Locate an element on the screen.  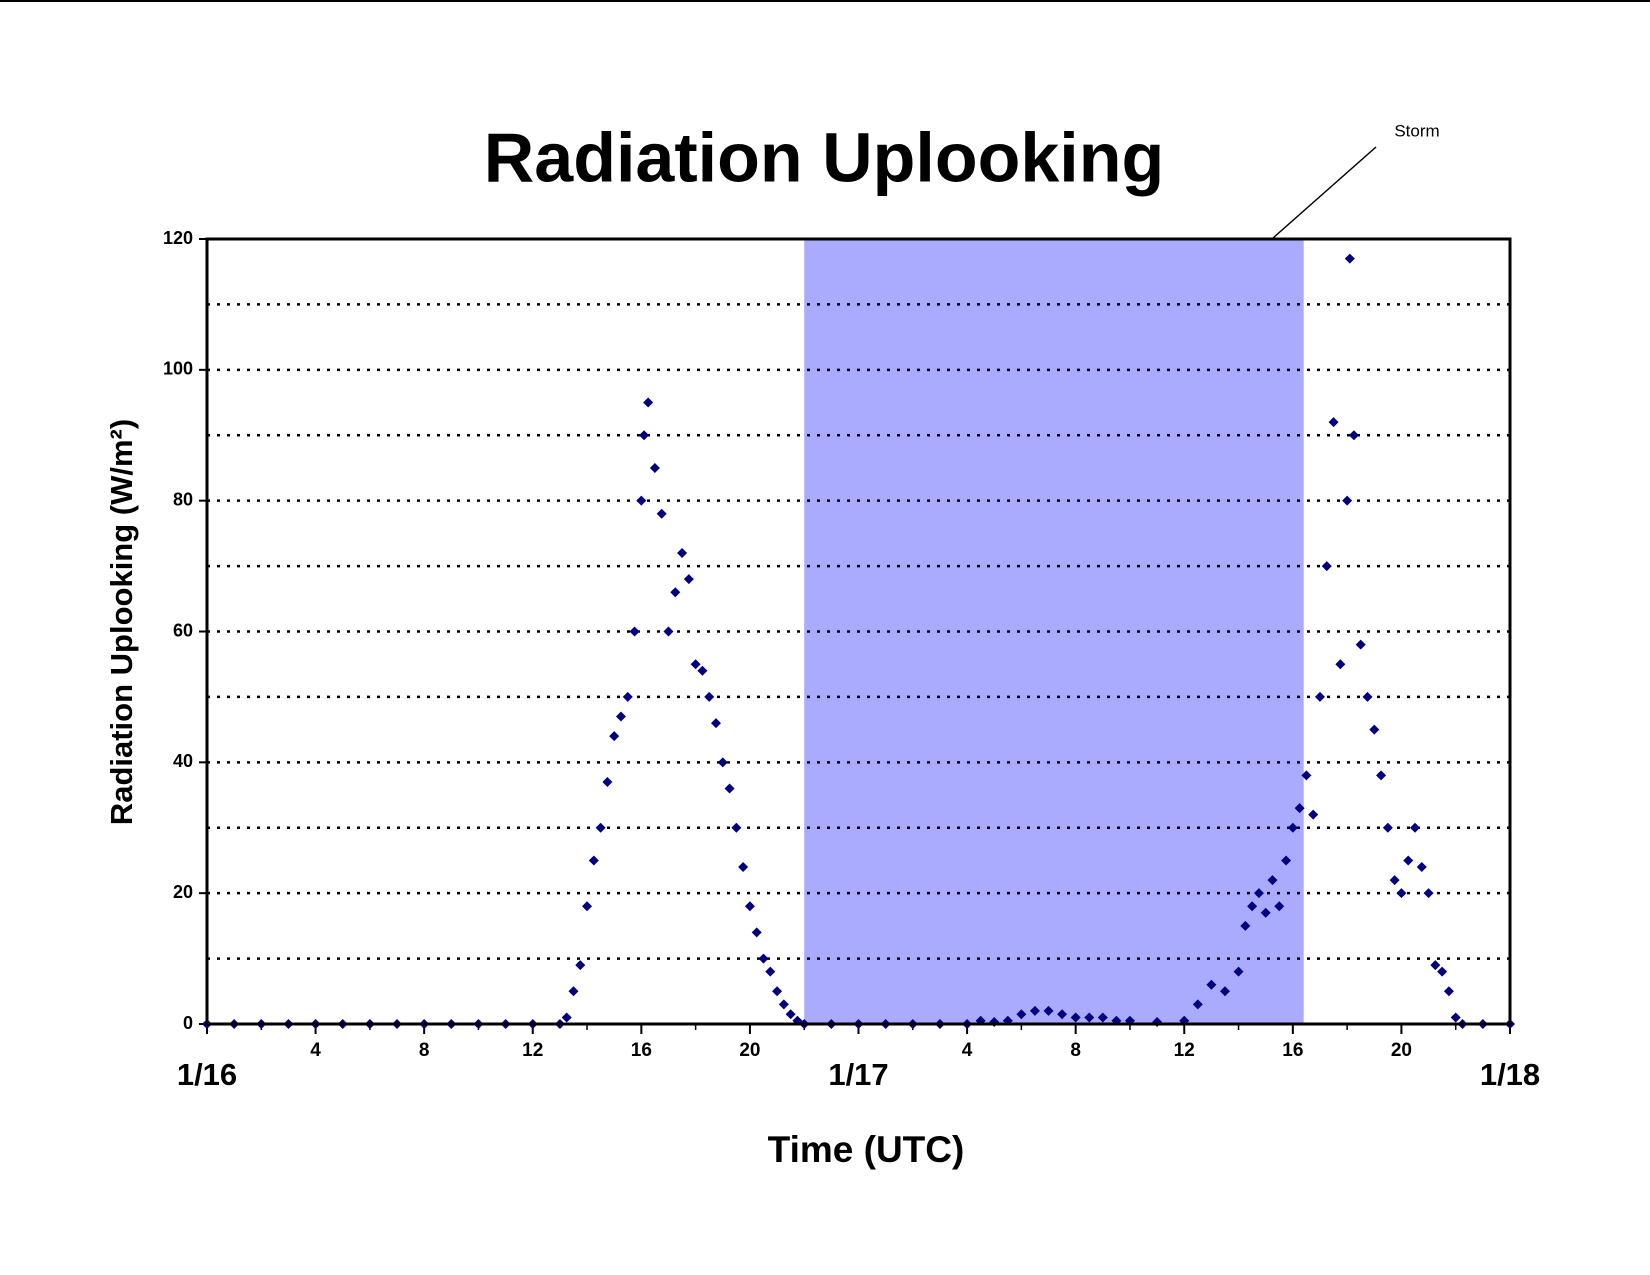
x-axis-label: Time (UTC) is located at coordinates (866, 1149).